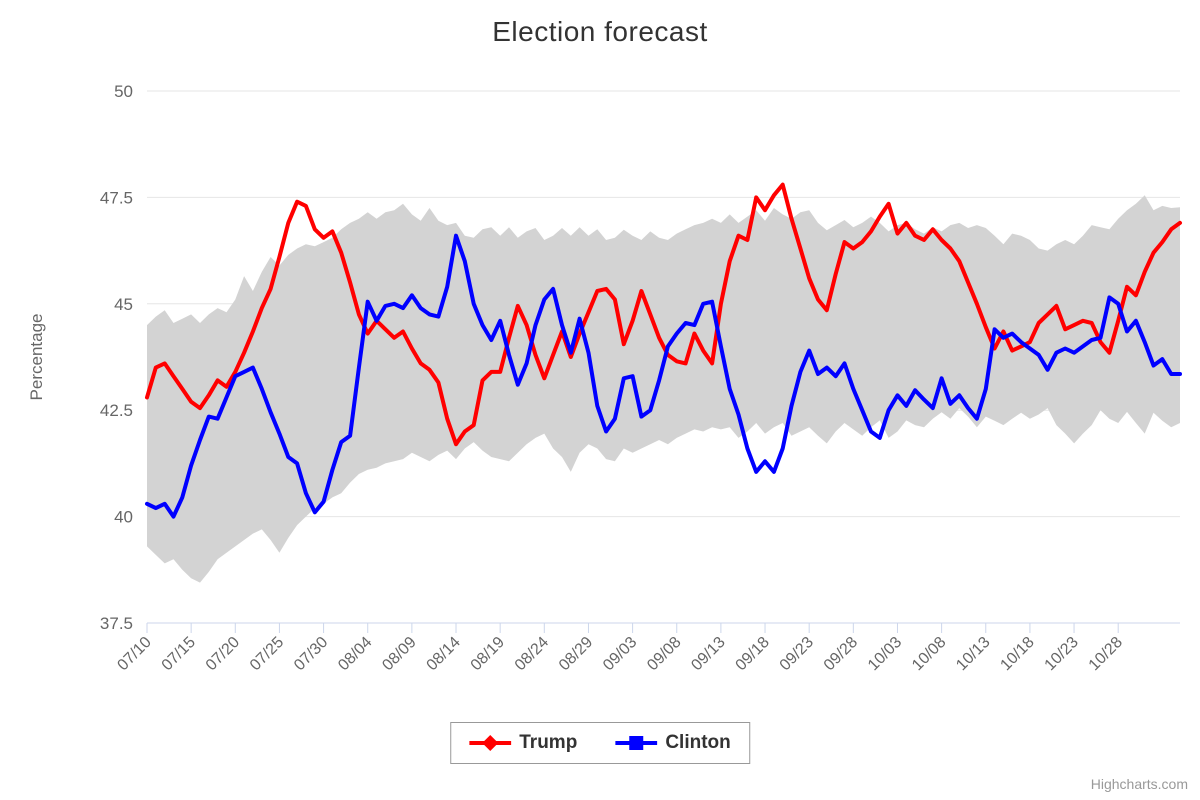  I want to click on x-axis-label: 08/04, so click(355, 654).